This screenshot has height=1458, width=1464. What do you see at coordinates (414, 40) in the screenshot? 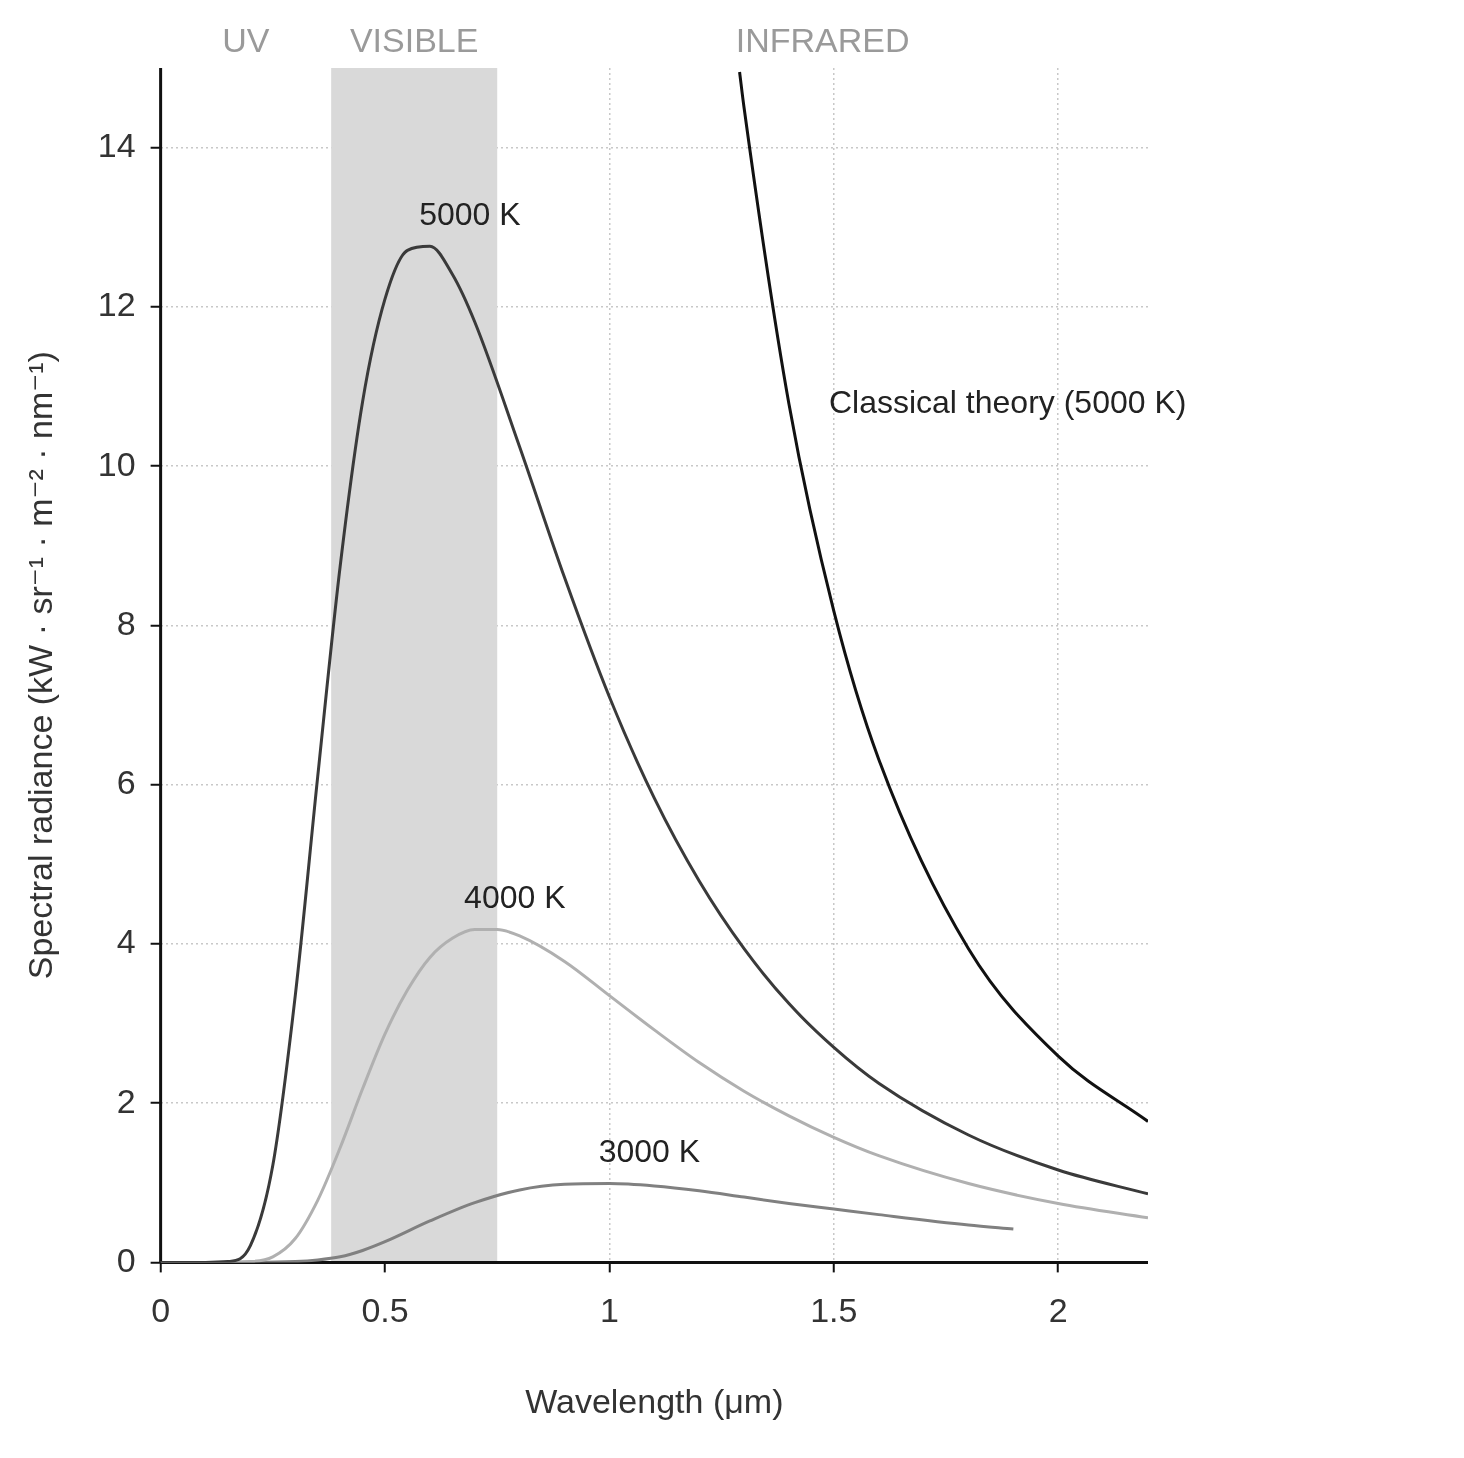
I see `band-label: VISIBLE` at bounding box center [414, 40].